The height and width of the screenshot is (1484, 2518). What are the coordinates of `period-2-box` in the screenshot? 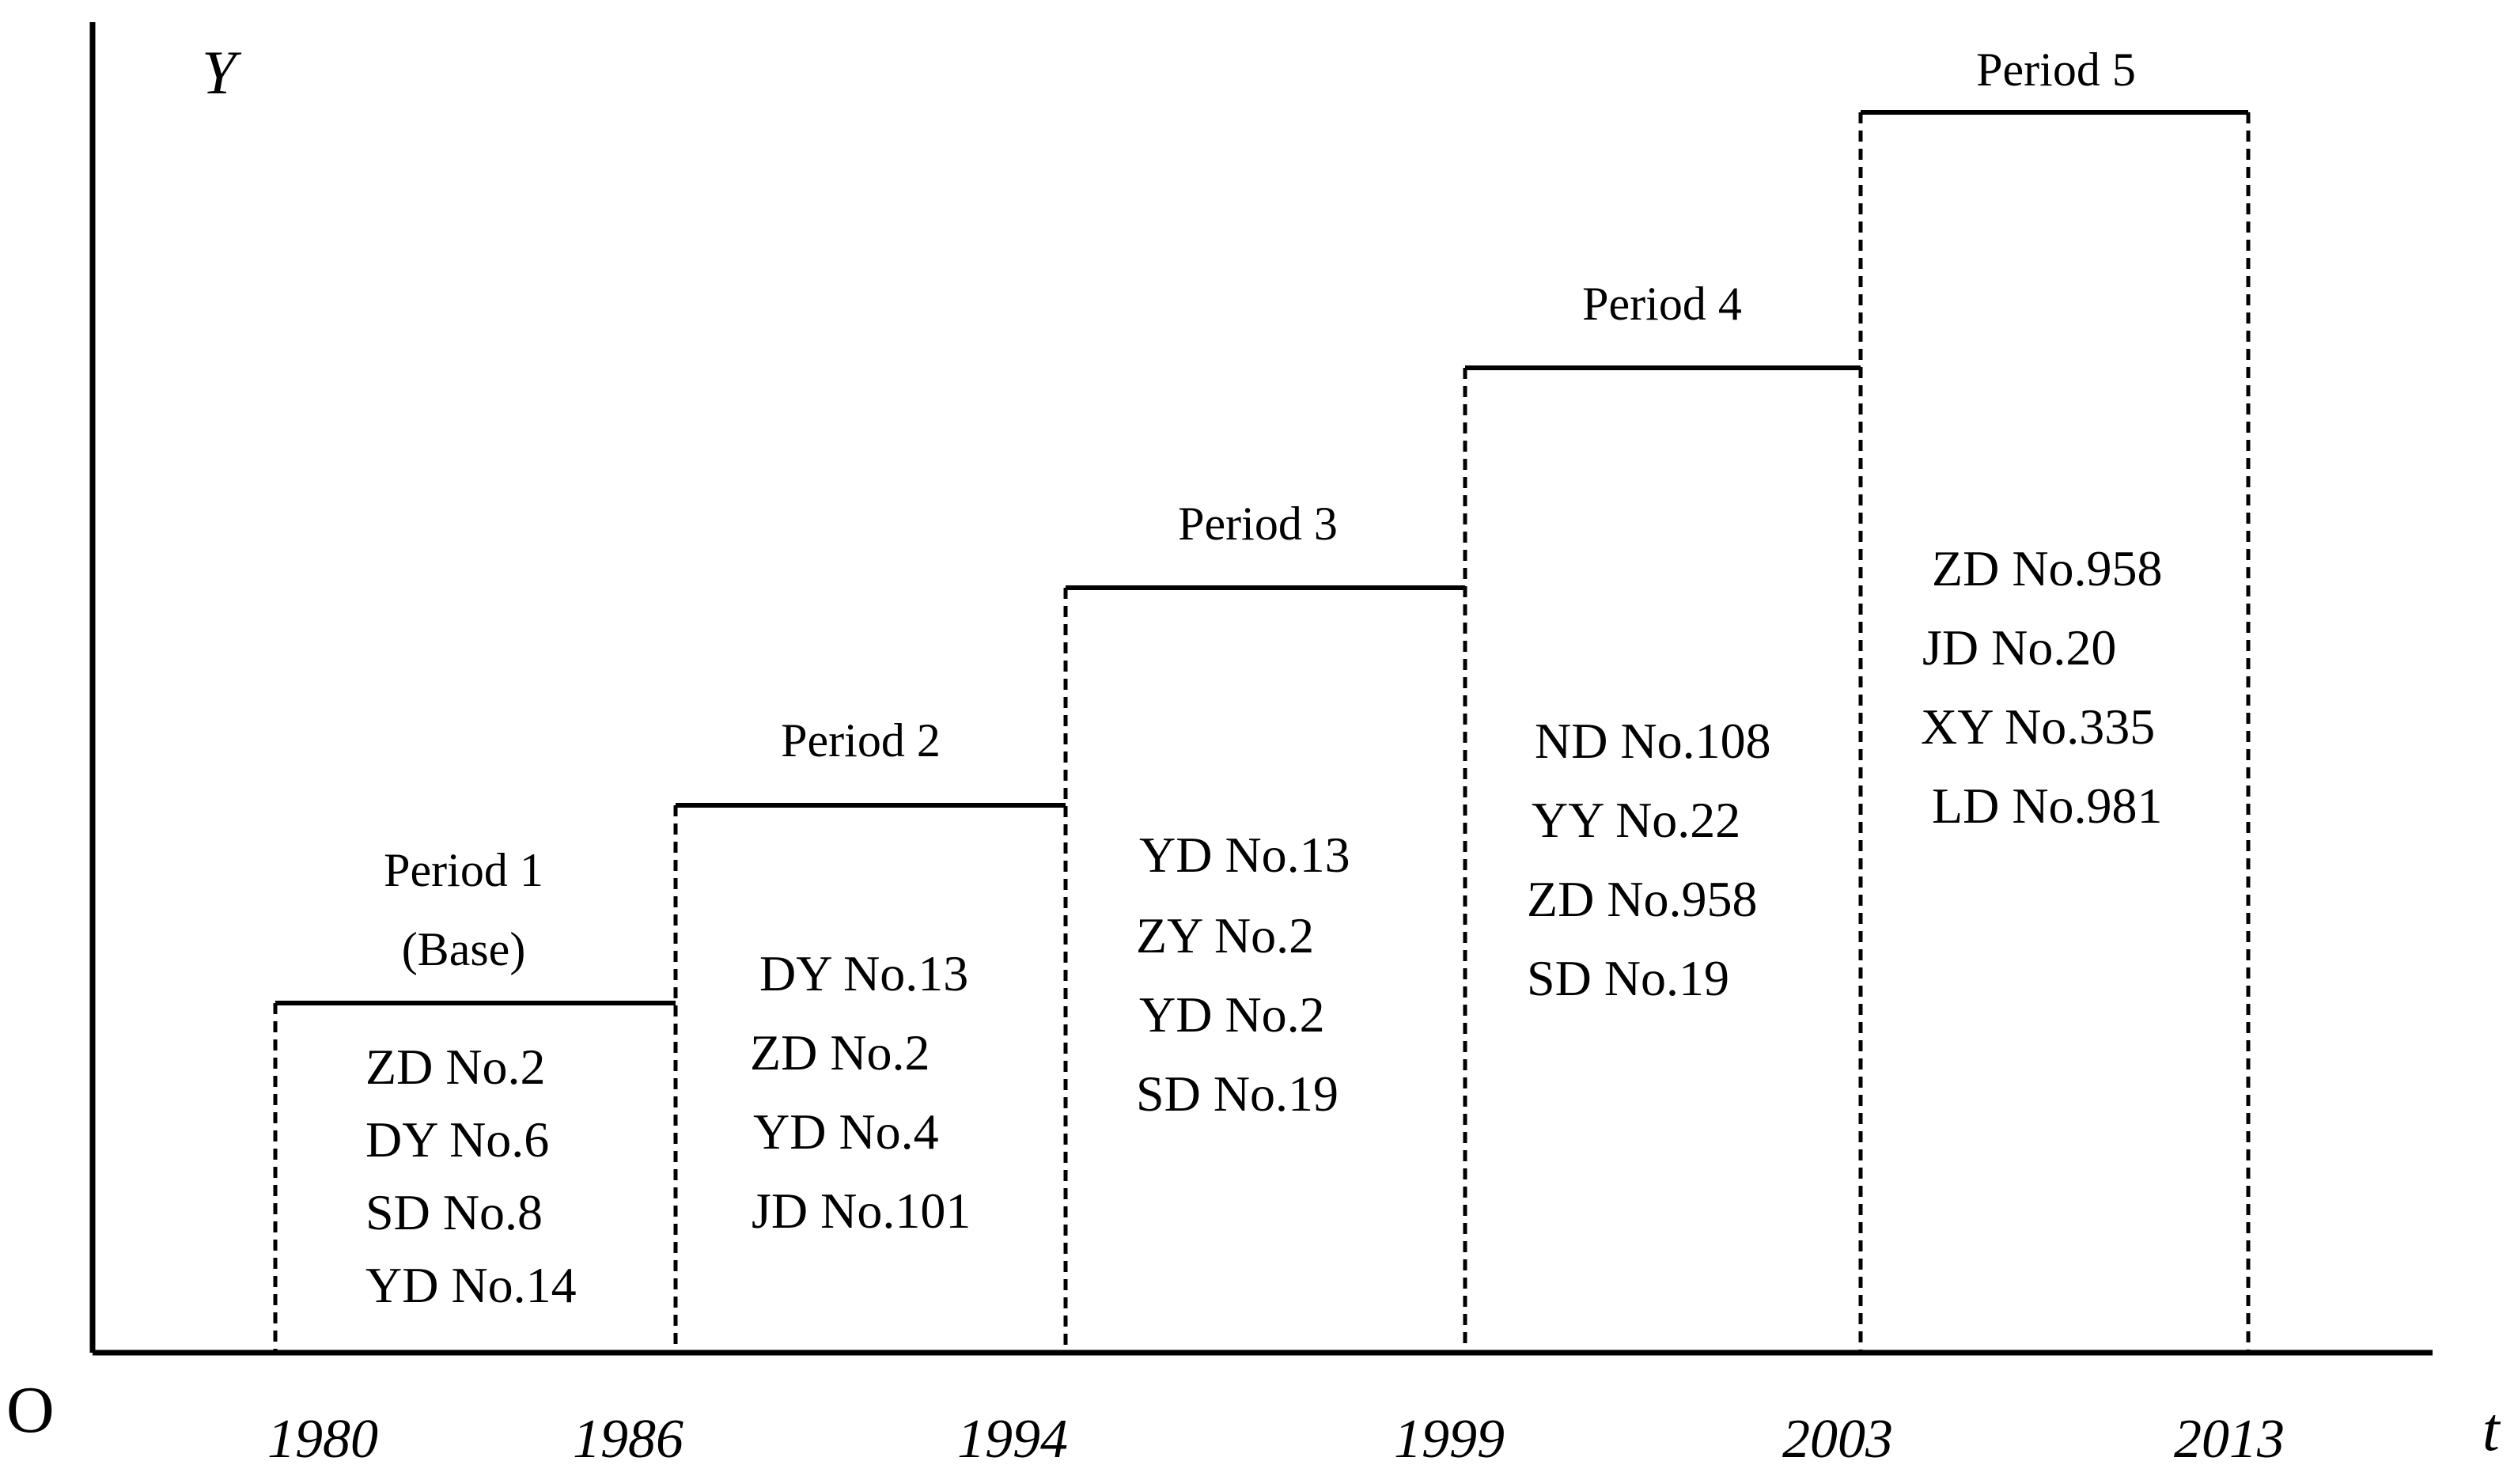 It's located at (869, 1078).